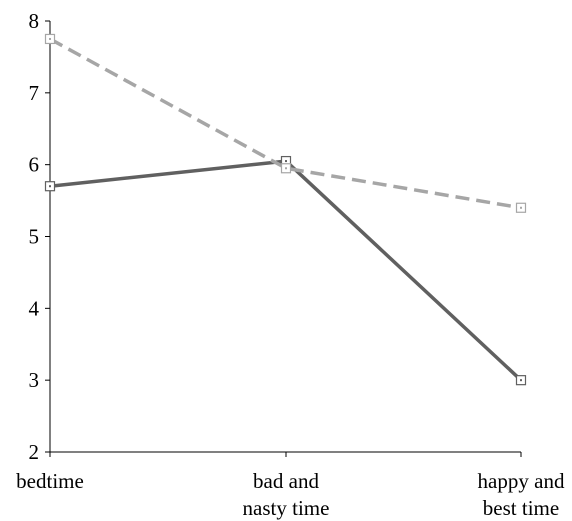 The image size is (572, 521). I want to click on y-tick-label: 6, so click(34, 165).